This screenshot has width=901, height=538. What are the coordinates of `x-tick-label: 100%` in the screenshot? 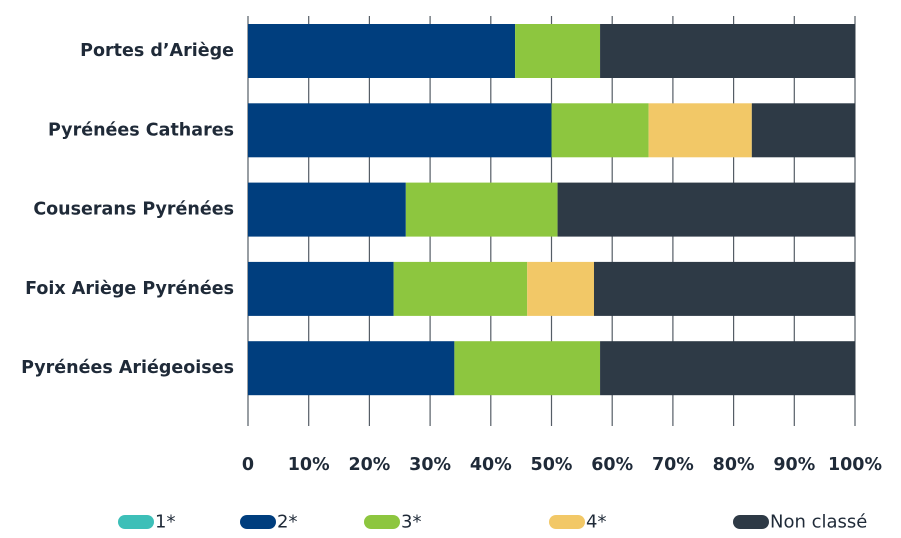 It's located at (855, 465).